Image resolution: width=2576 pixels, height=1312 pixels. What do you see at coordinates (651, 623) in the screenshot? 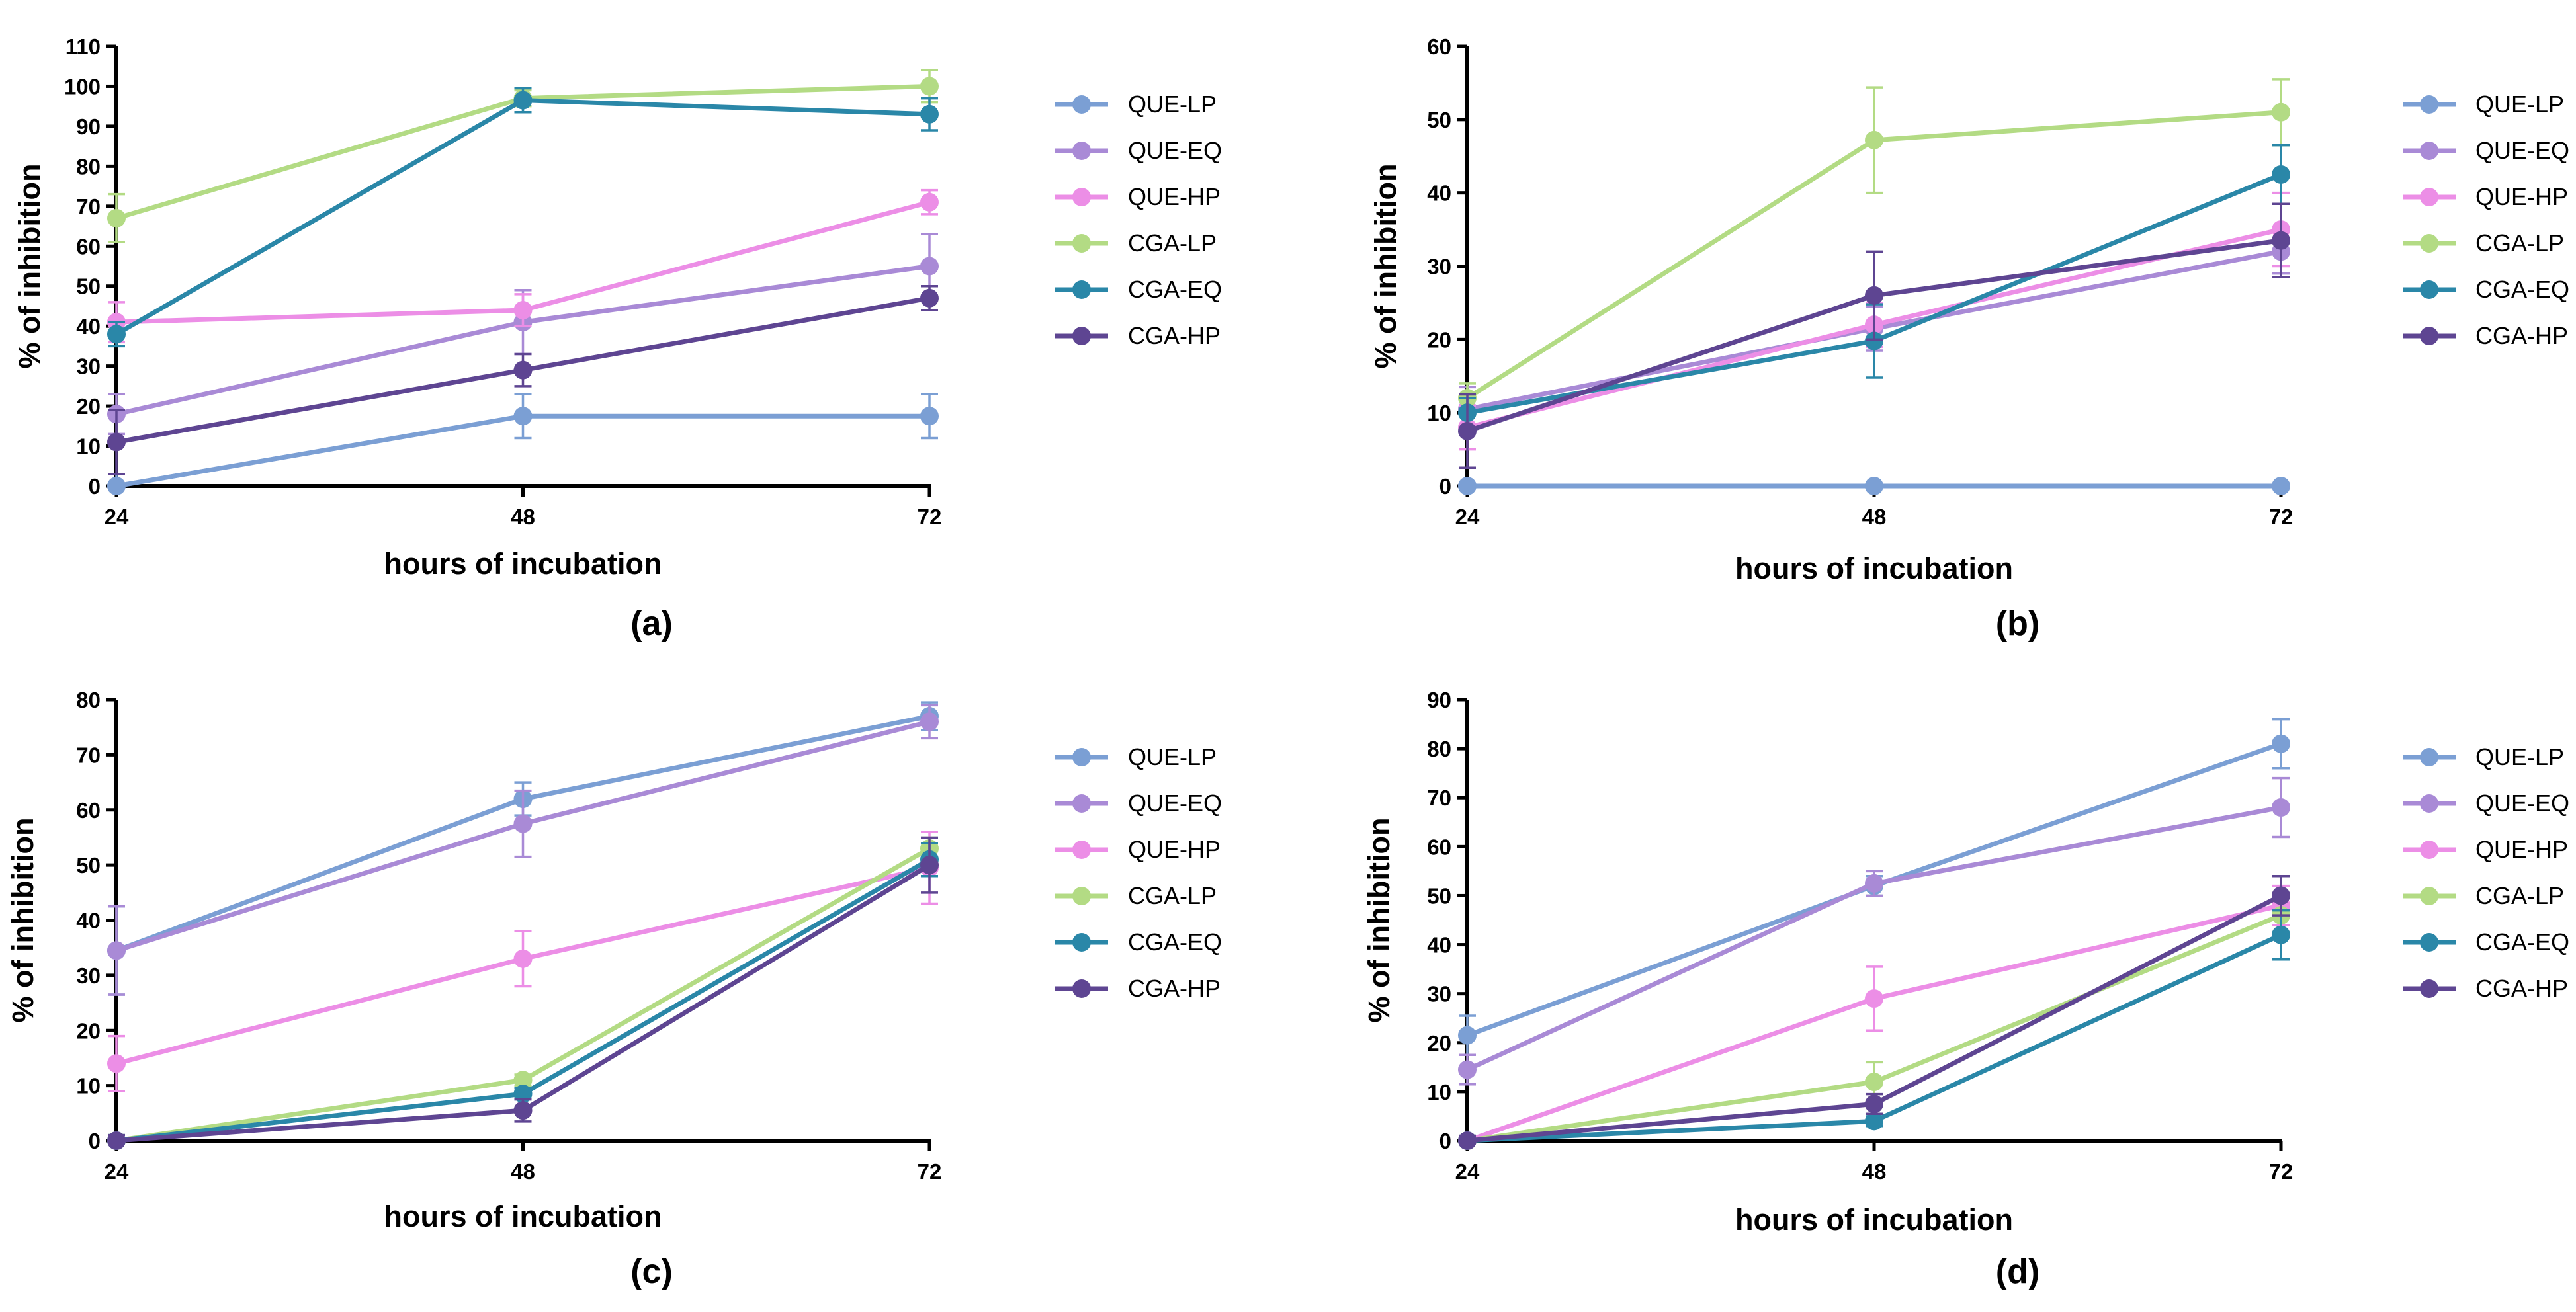
I see `panel-label: (a)` at bounding box center [651, 623].